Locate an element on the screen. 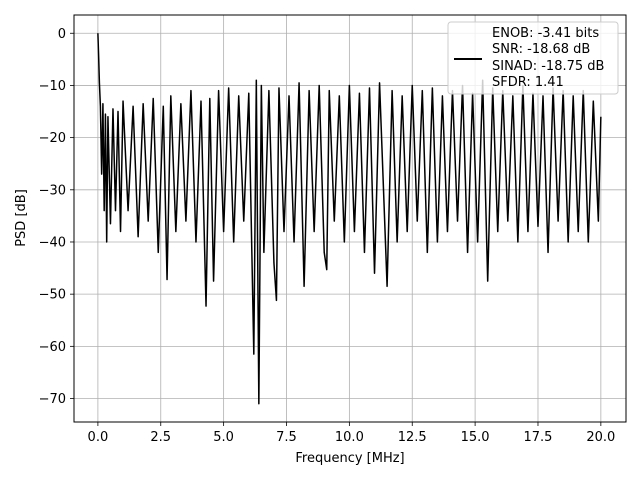 The image size is (640, 480). legend-entry: ENOB: -3.41 bits is located at coordinates (545, 33).